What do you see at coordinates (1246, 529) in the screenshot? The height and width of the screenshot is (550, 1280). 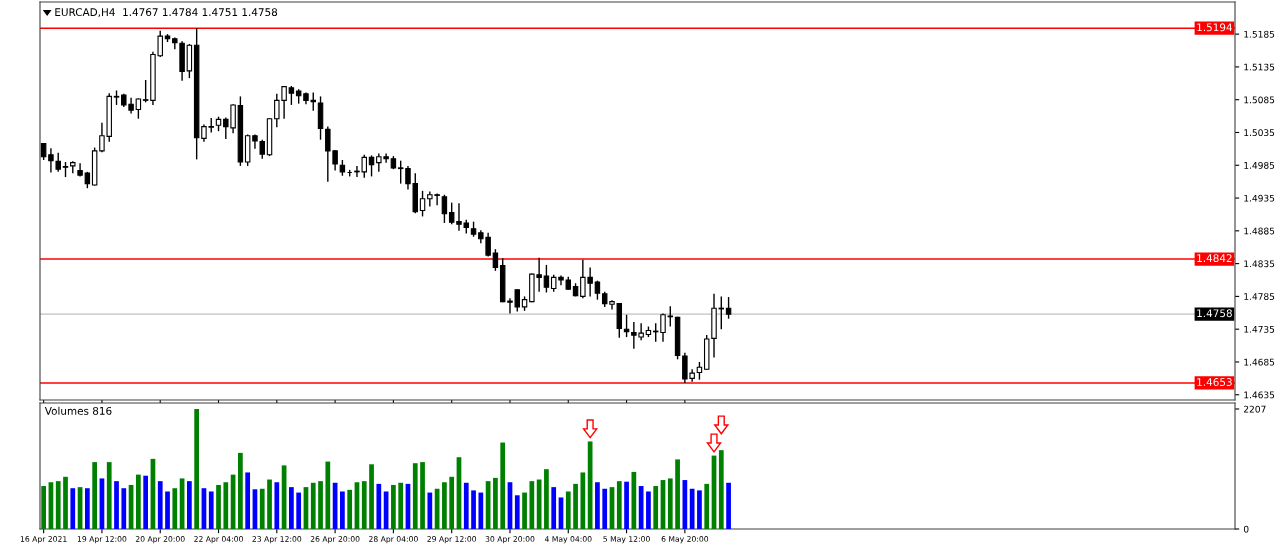 I see `y-tick-label: 0` at bounding box center [1246, 529].